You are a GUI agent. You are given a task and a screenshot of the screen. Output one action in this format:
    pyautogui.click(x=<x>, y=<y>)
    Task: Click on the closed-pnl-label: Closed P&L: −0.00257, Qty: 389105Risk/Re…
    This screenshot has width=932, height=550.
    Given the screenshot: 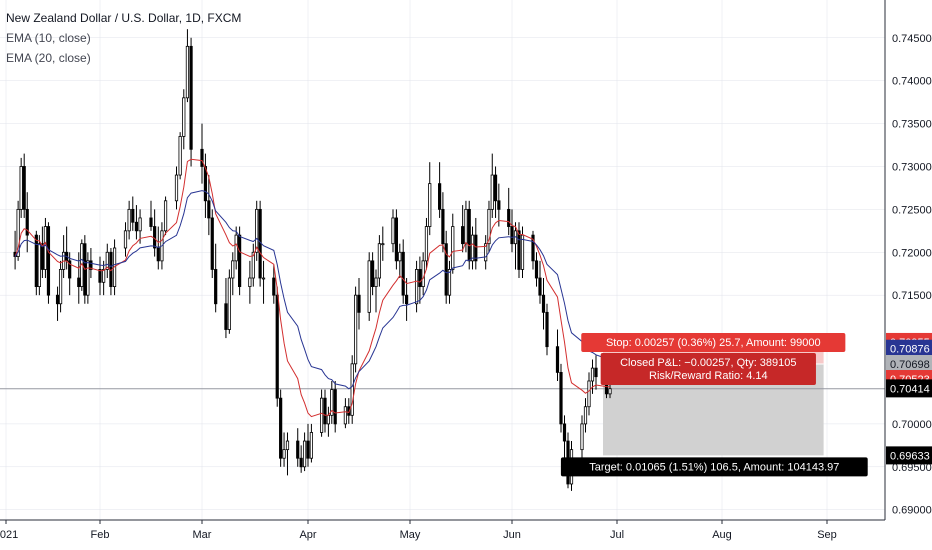 What is the action you would take?
    pyautogui.click(x=708, y=369)
    